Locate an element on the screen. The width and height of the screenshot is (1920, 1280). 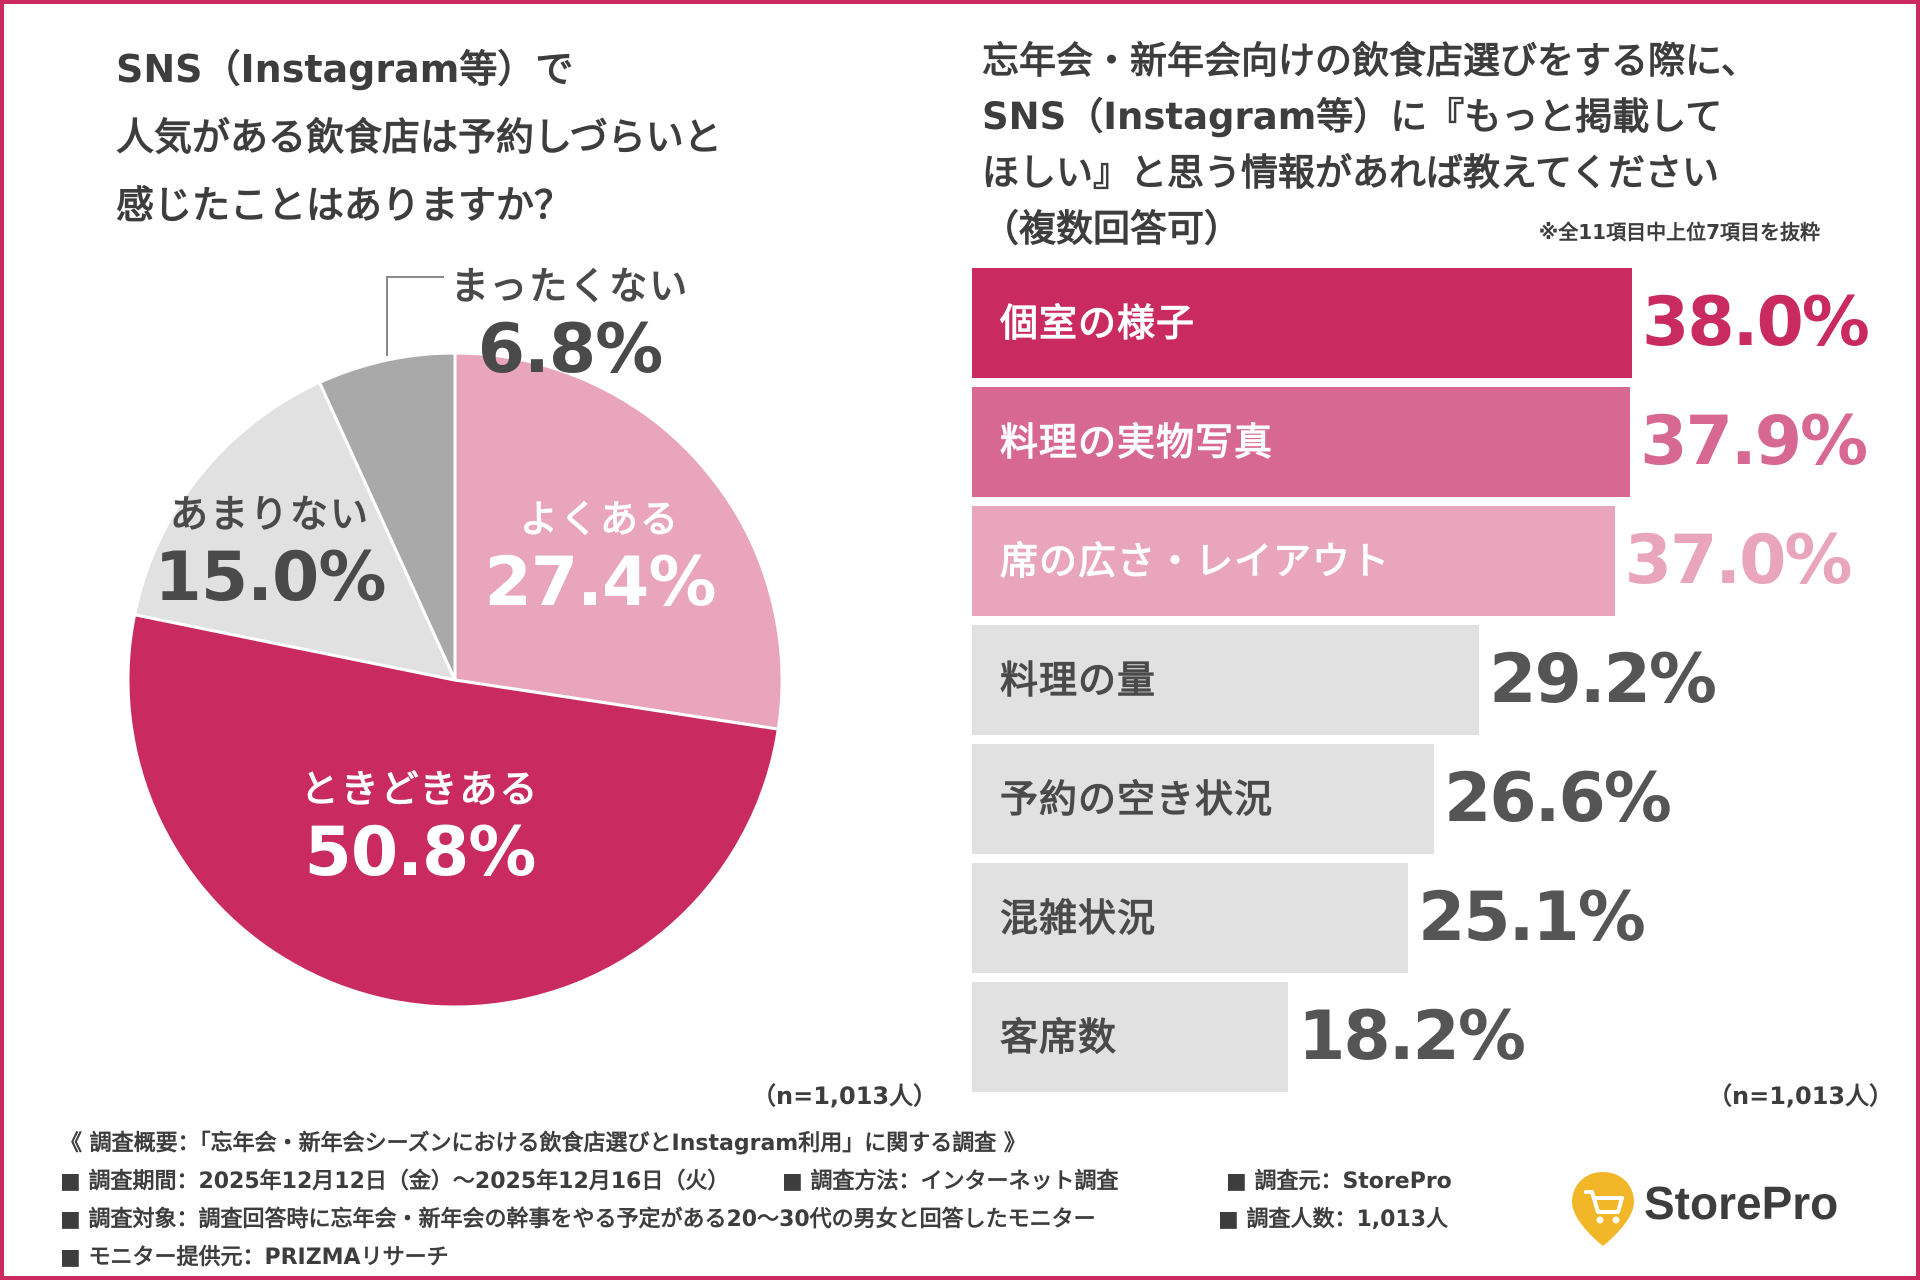
pie-title-line: 人気がある飲食店は予約しづらいと is located at coordinates (419, 137).